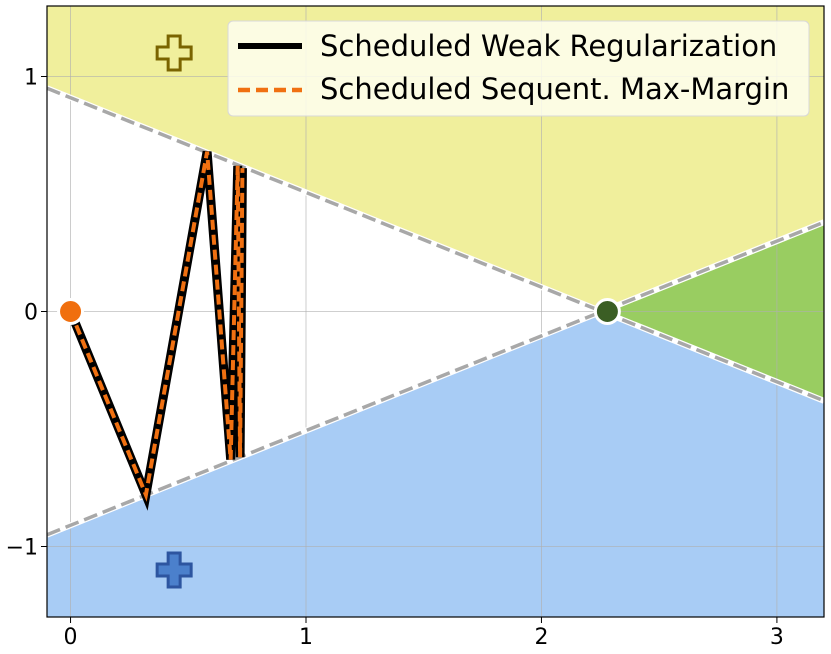  What do you see at coordinates (174, 570) in the screenshot?
I see `lower-plus-marker` at bounding box center [174, 570].